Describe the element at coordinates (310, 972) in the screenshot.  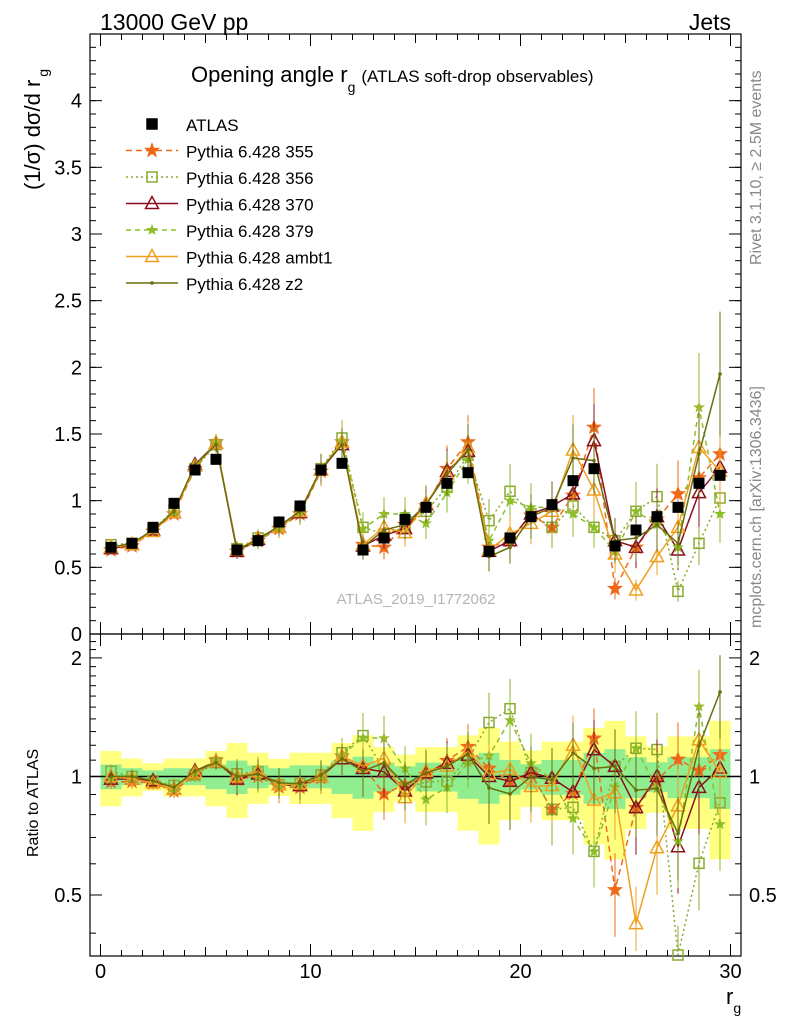
I see `x-tick-label: 10` at that location.